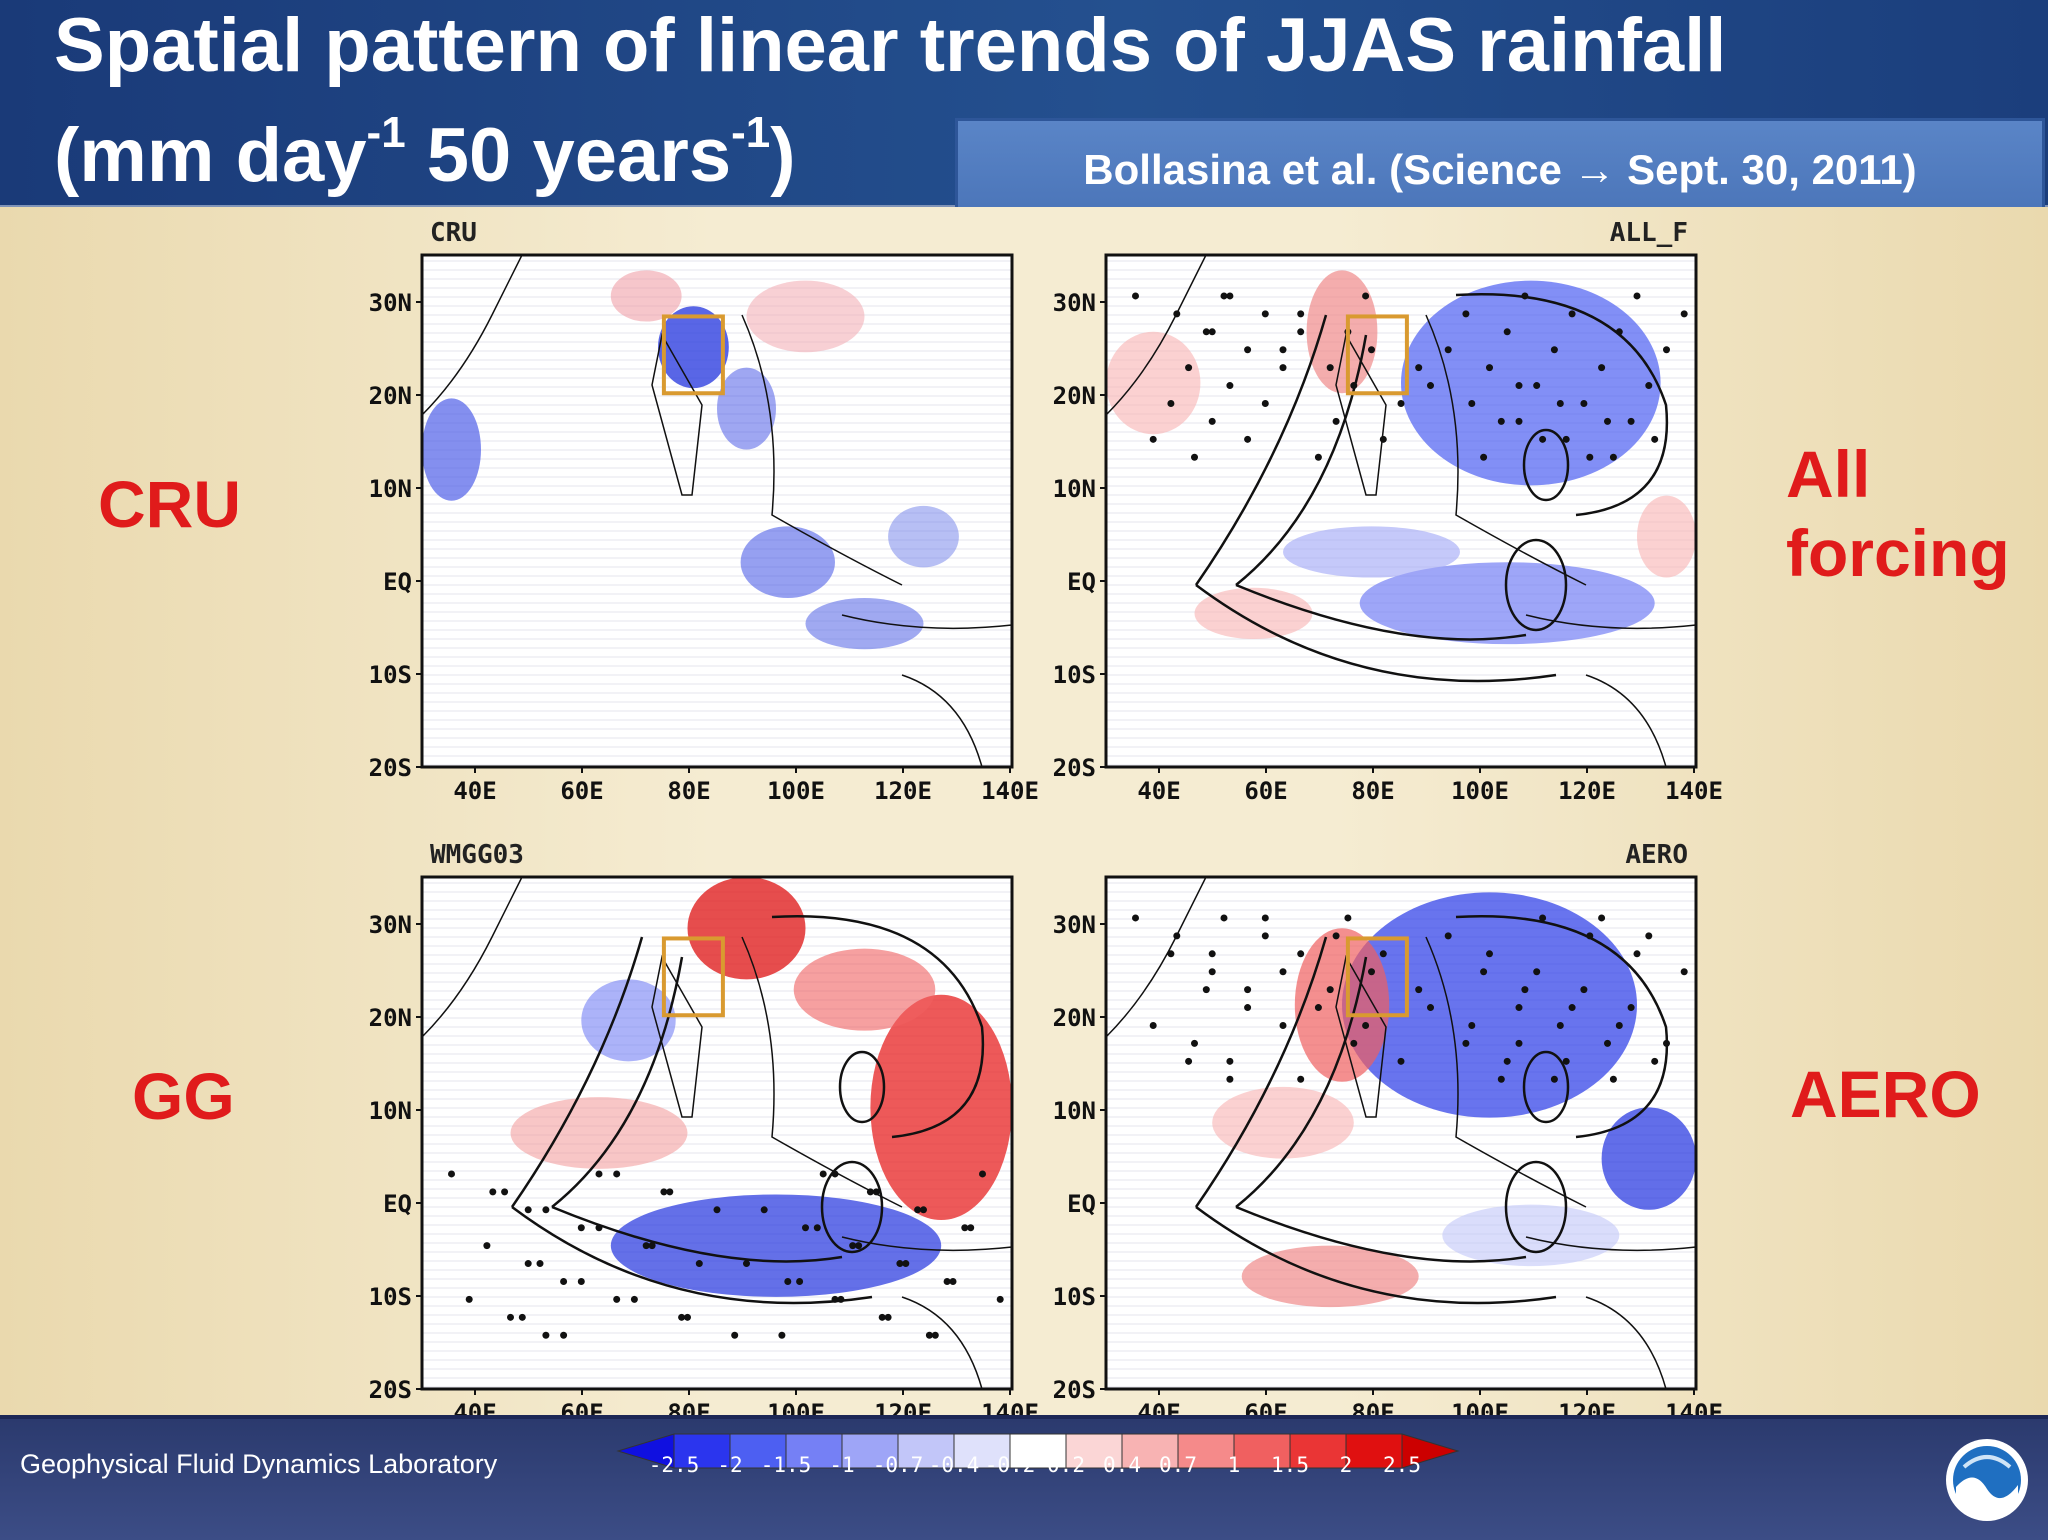  What do you see at coordinates (1074, 1111) in the screenshot?
I see `lat-tick-label: 10N` at bounding box center [1074, 1111].